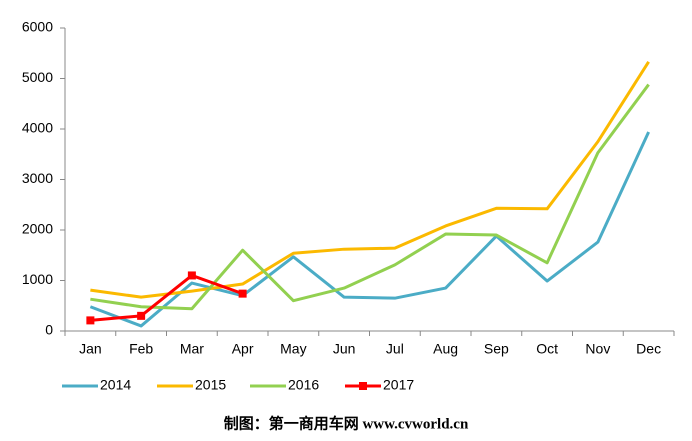  What do you see at coordinates (115, 385) in the screenshot?
I see `legend-label: 2014` at bounding box center [115, 385].